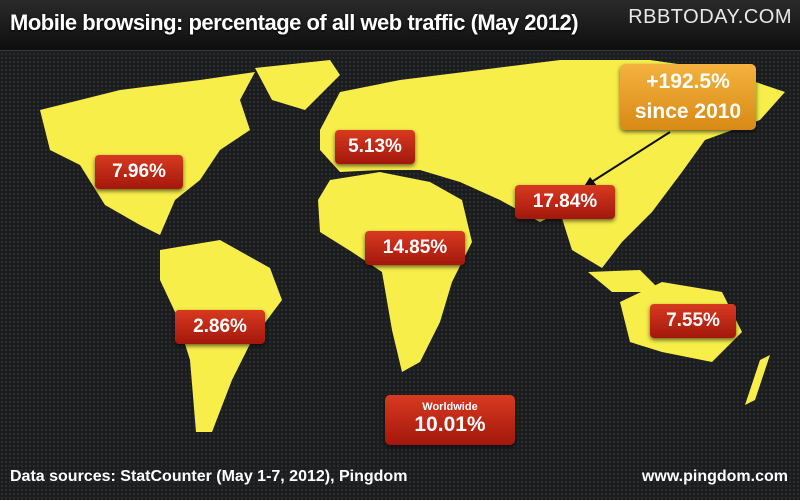 This screenshot has height=500, width=800. What do you see at coordinates (688, 97) in the screenshot?
I see `growth-callout: +192.5% since 2010` at bounding box center [688, 97].